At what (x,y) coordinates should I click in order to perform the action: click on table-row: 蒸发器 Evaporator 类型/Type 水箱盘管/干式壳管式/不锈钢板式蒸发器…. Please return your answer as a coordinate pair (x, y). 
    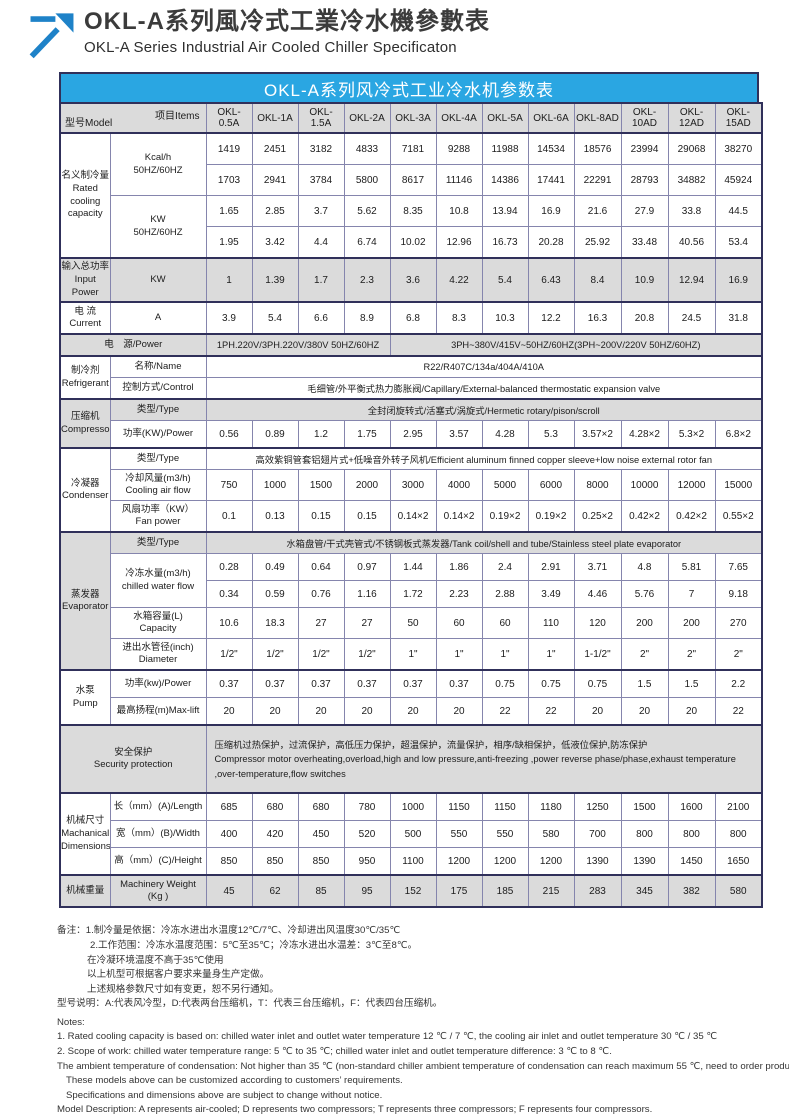
    Looking at the image, I should click on (411, 601).